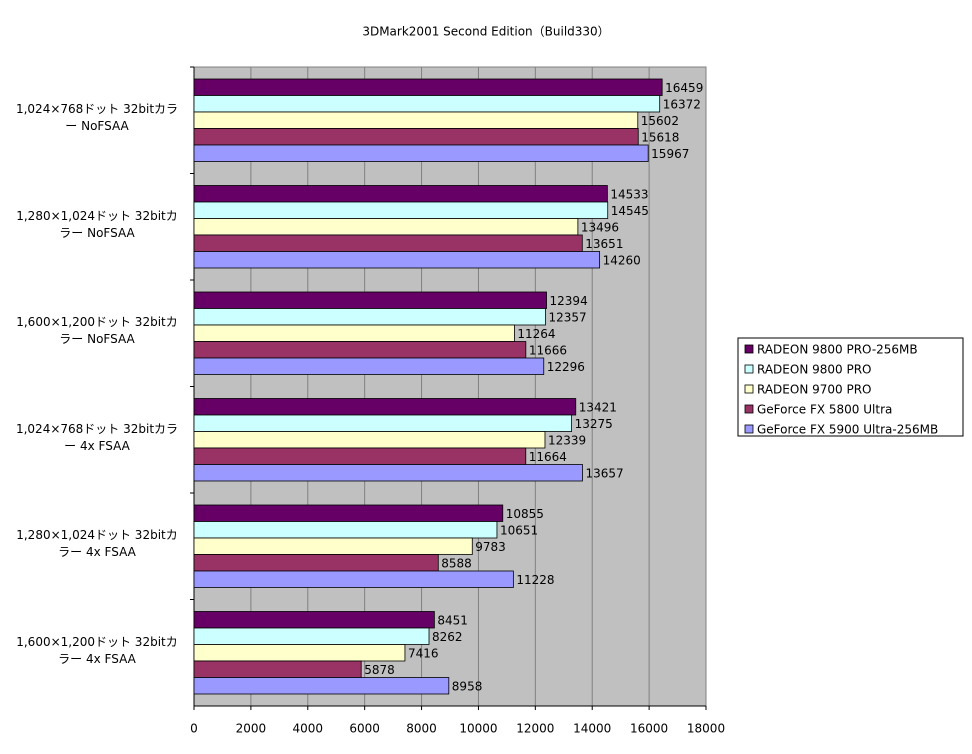  Describe the element at coordinates (594, 424) in the screenshot. I see `value-label: 13275` at that location.